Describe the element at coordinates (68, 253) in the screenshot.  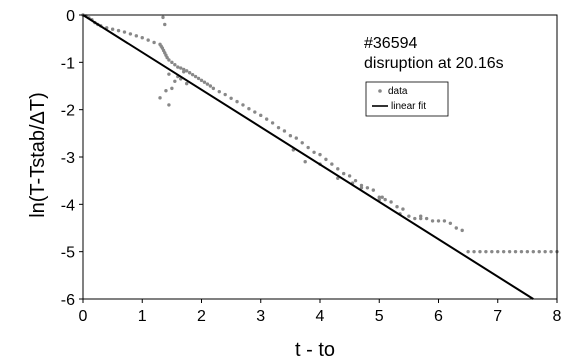
I see `y-tick-label: -5` at that location.